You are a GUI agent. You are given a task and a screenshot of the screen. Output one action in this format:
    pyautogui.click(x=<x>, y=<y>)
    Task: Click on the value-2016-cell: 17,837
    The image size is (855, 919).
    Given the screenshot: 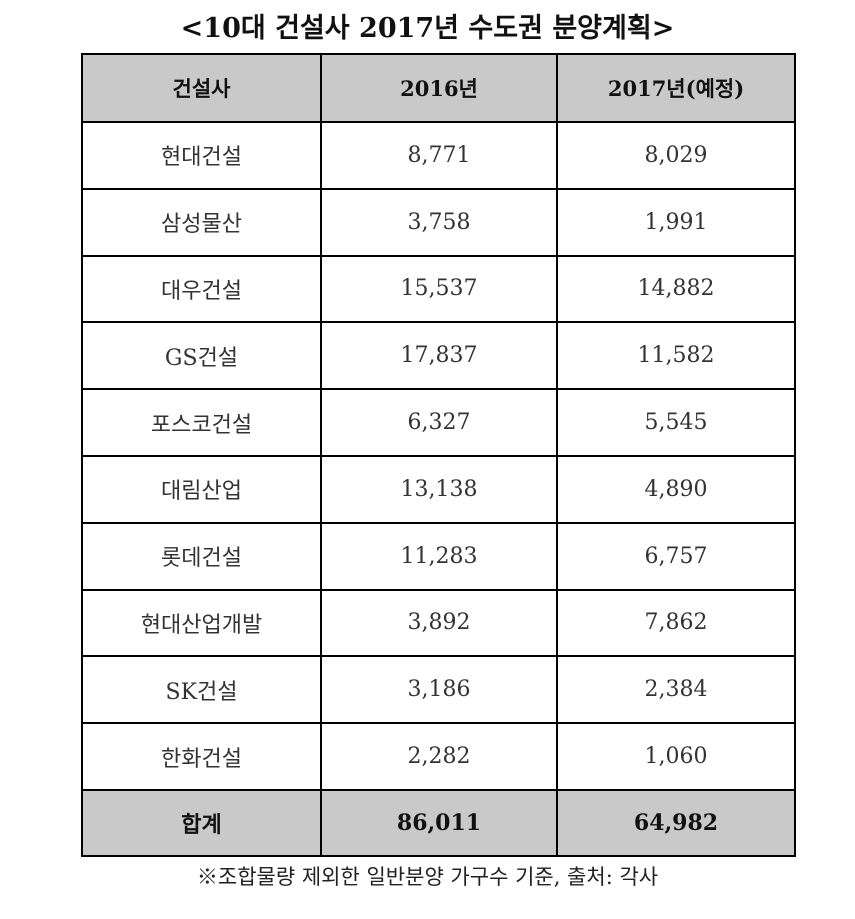 What is the action you would take?
    pyautogui.click(x=439, y=356)
    